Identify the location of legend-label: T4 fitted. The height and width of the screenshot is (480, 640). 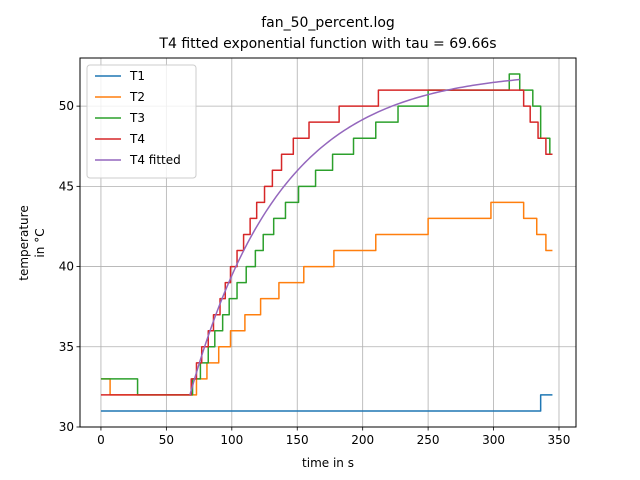
(155, 160).